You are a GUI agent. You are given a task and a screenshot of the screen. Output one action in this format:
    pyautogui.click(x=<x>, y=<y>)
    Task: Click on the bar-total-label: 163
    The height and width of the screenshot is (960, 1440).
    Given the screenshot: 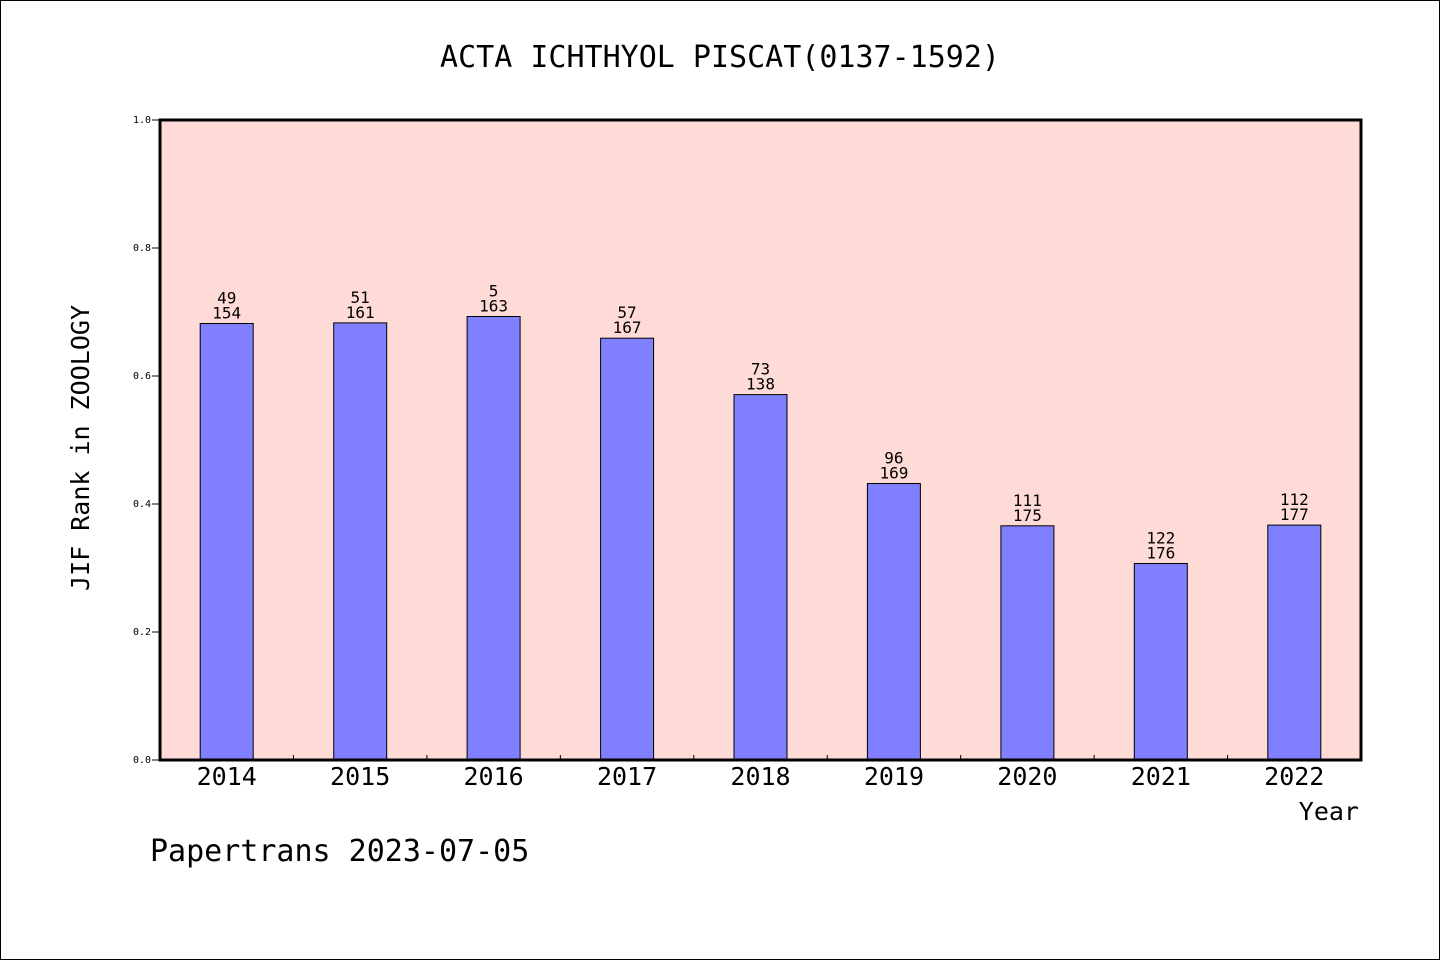 What is the action you would take?
    pyautogui.click(x=493, y=306)
    